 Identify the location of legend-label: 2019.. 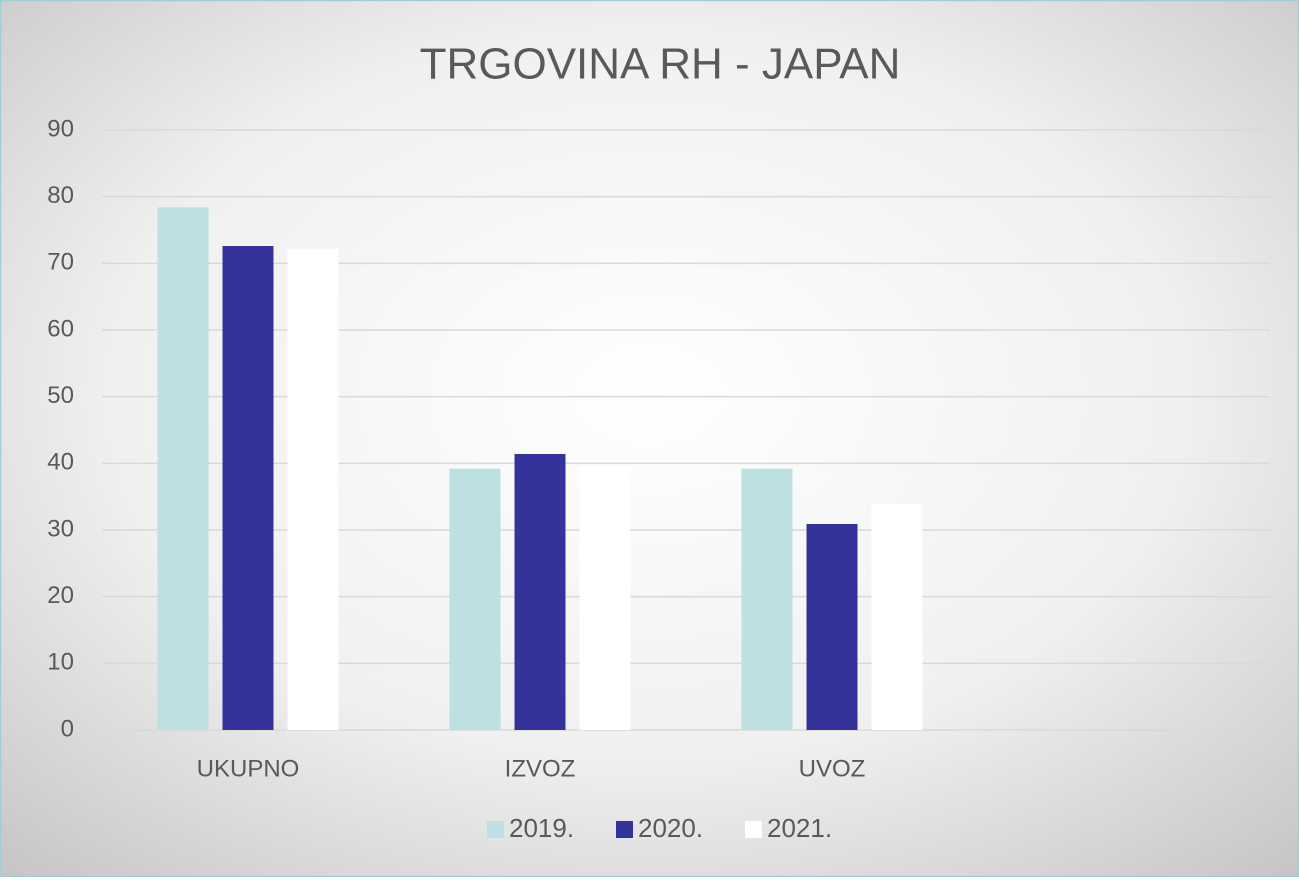
(541, 828).